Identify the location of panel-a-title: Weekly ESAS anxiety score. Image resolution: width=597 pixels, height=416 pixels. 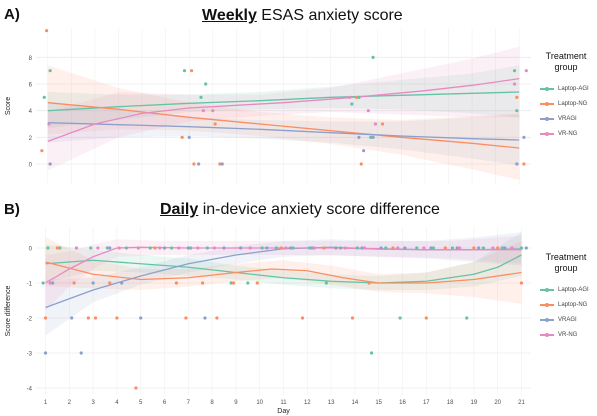
(302, 16).